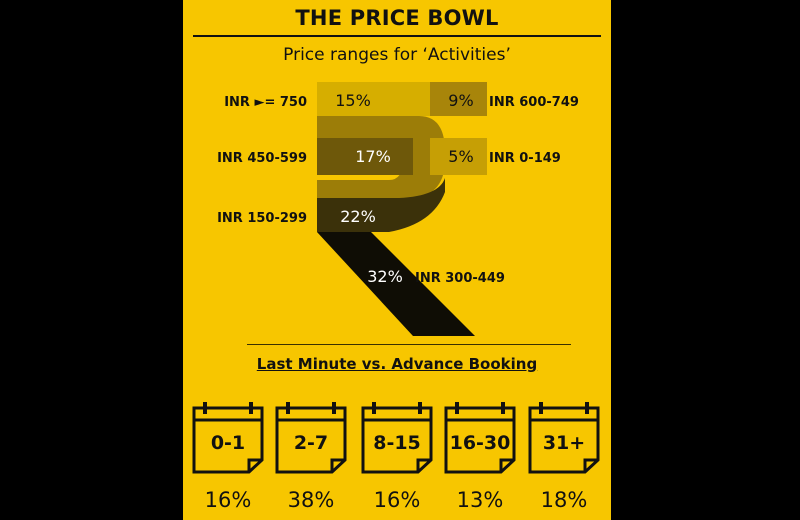 Image resolution: width=800 pixels, height=520 pixels. What do you see at coordinates (397, 443) in the screenshot?
I see `category-label: 8-15` at bounding box center [397, 443].